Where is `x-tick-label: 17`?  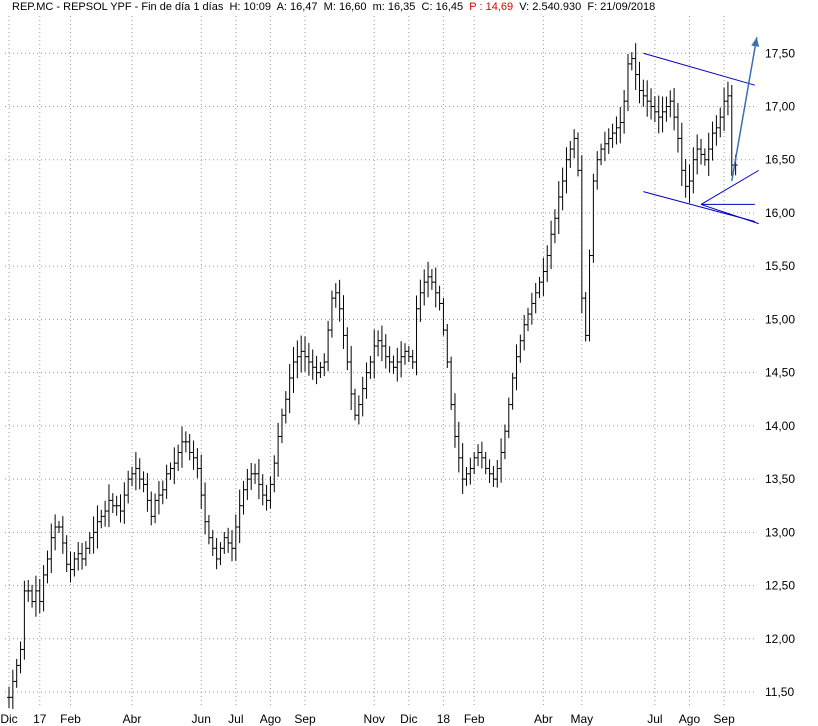 x-tick-label: 17 is located at coordinates (40, 719).